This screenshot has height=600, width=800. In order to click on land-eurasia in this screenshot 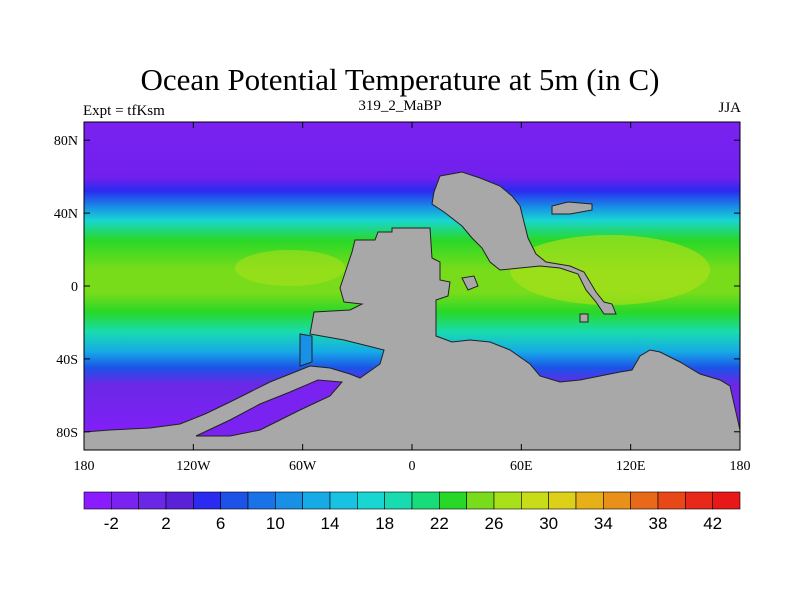, I will do `click(524, 243)`.